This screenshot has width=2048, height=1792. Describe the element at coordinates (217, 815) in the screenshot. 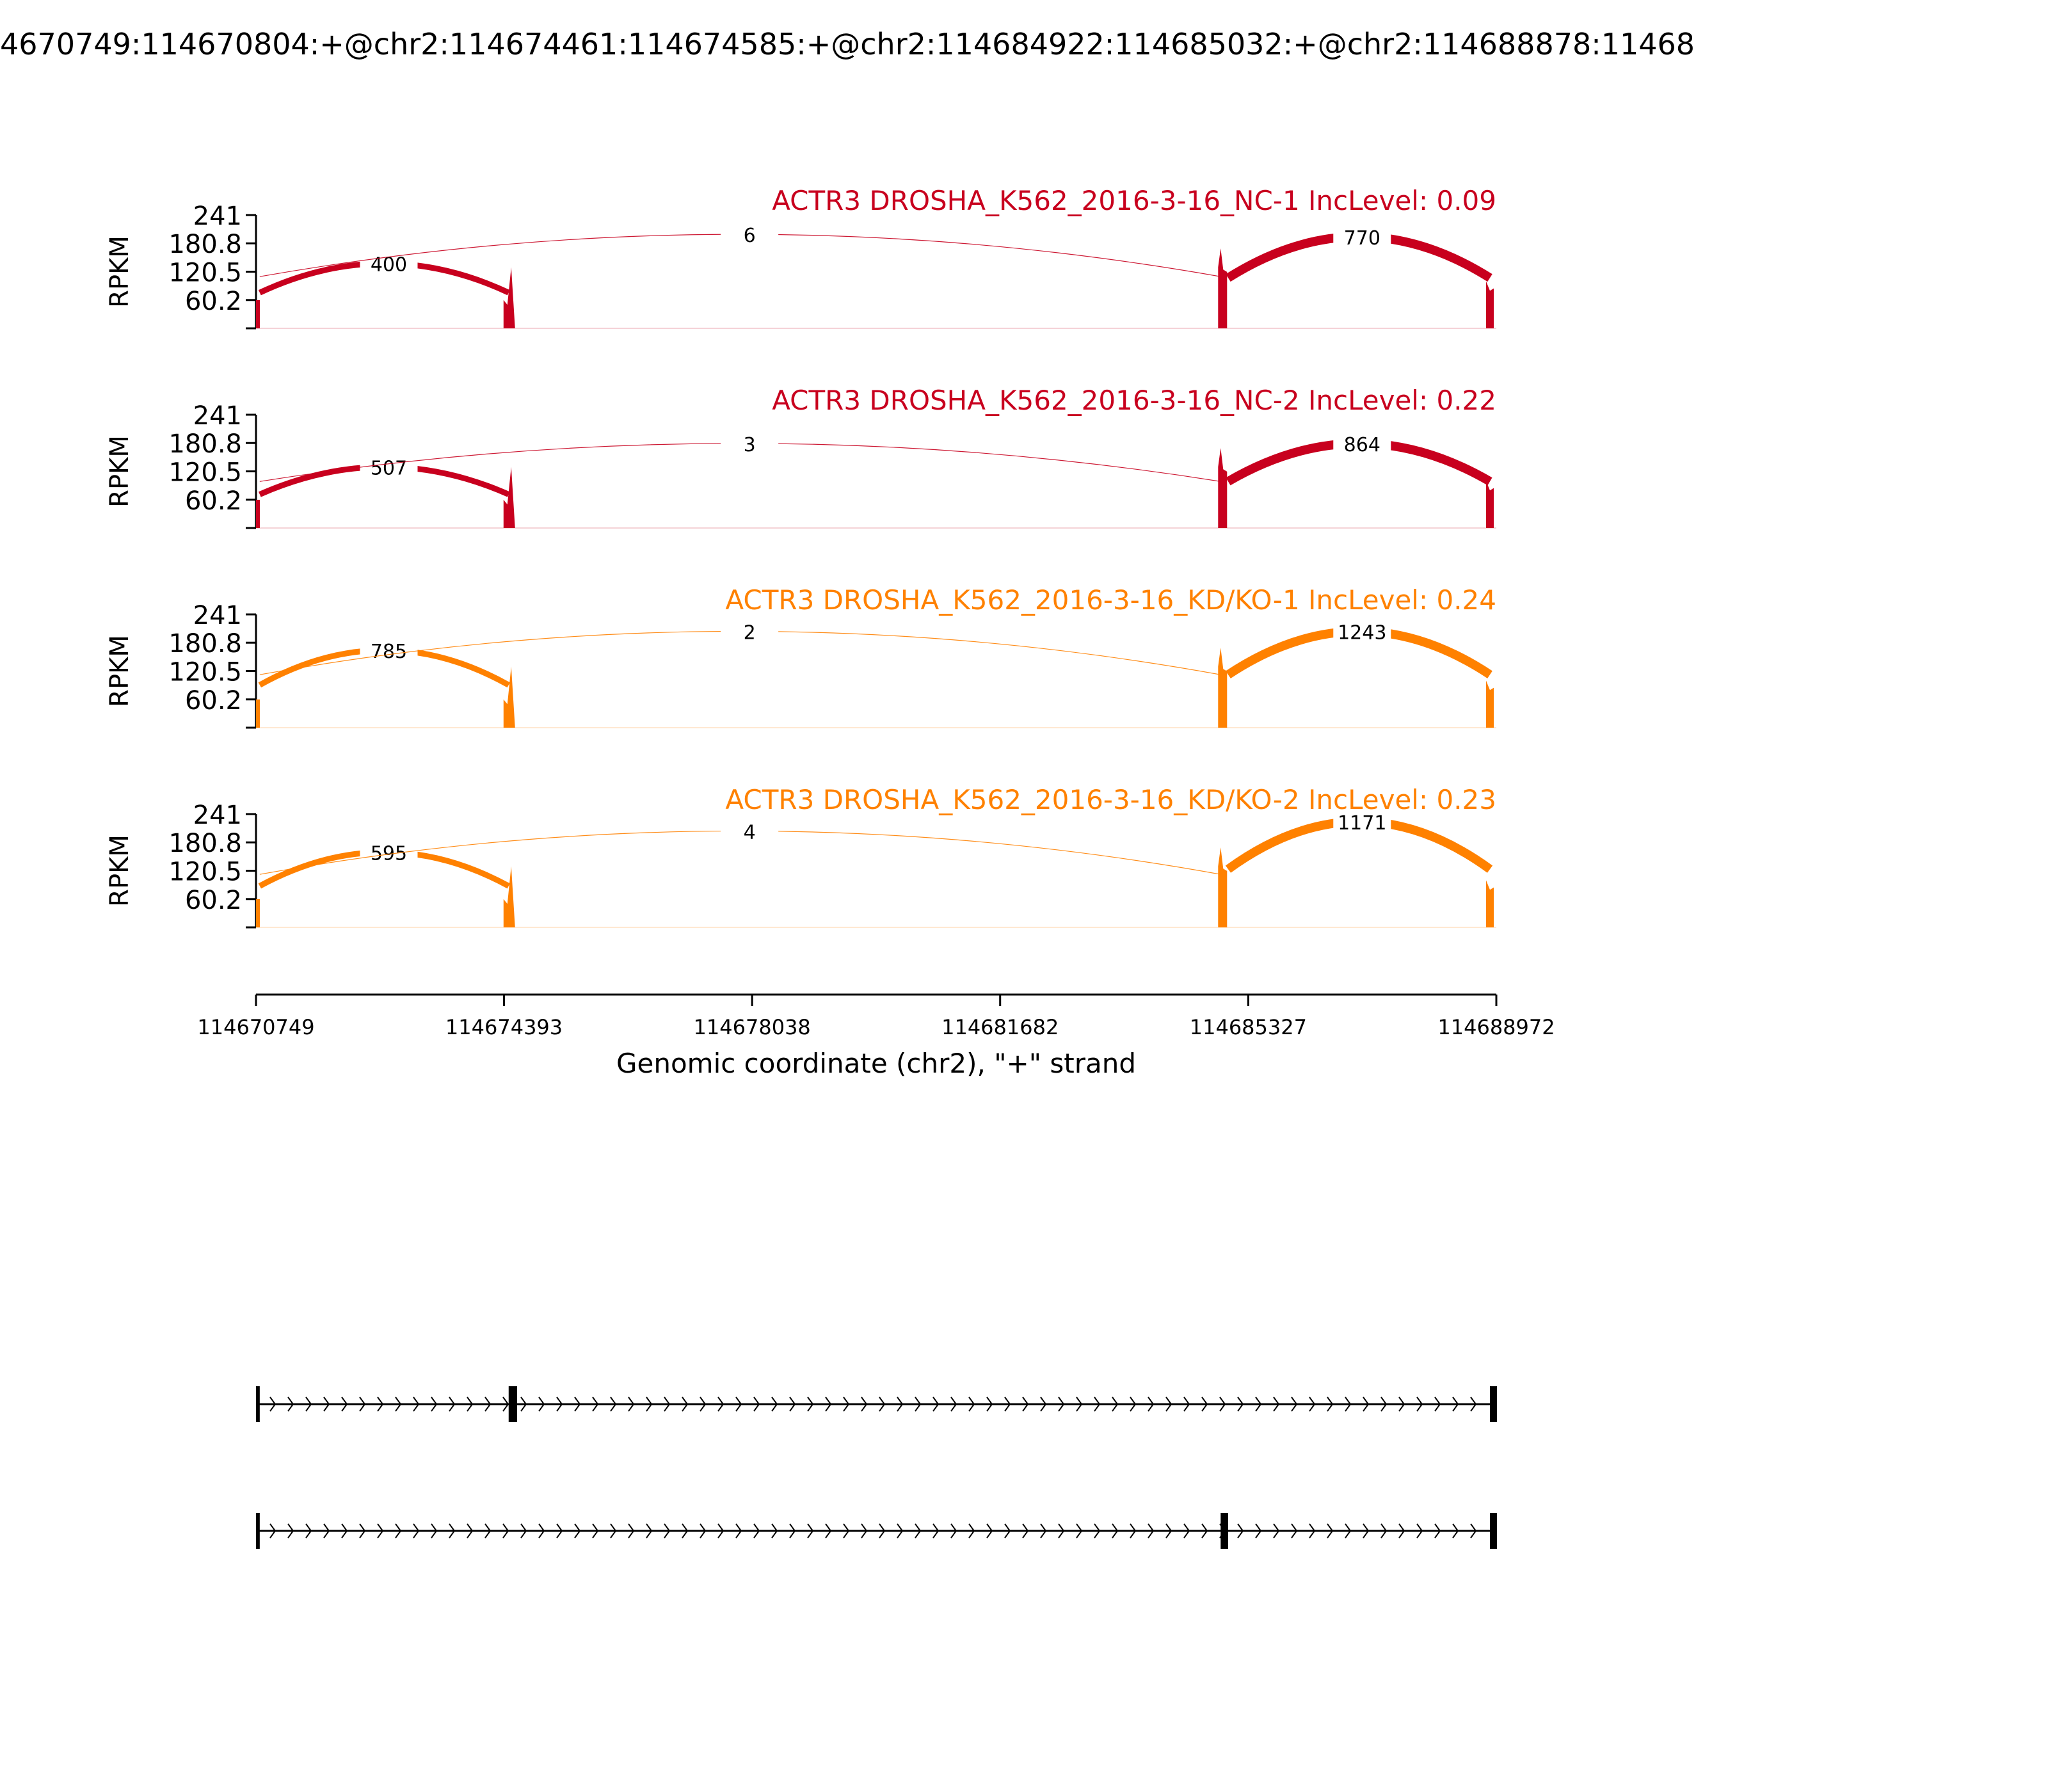

I see `y-tick-label: 241` at that location.